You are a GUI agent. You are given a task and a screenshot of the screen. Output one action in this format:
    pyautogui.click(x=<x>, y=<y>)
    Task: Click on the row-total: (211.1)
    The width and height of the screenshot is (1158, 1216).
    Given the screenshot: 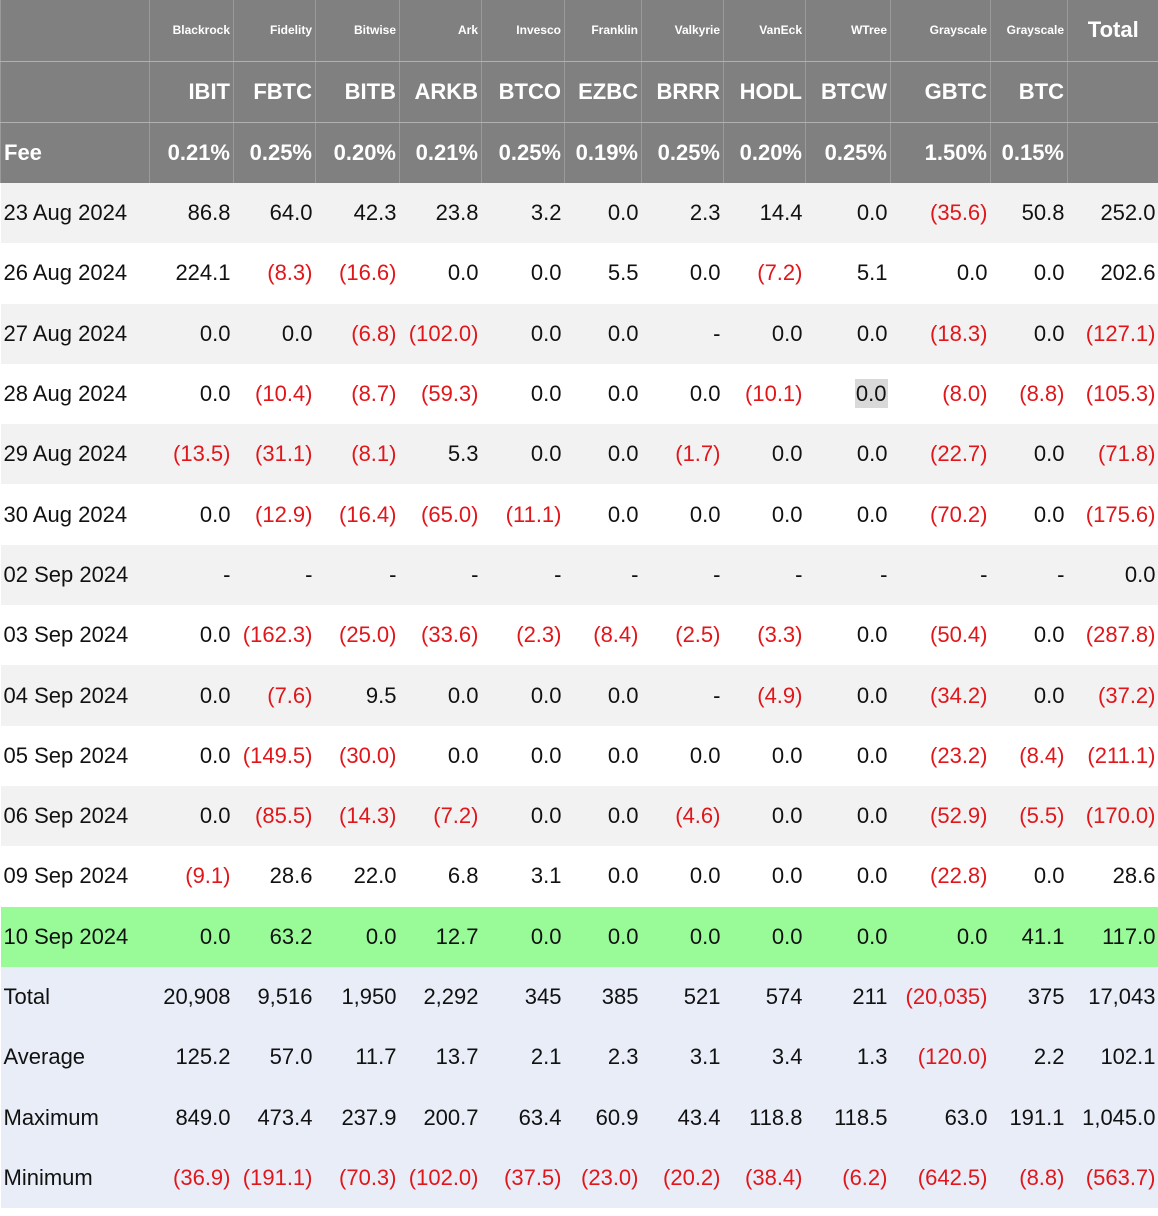 What is the action you would take?
    pyautogui.click(x=1112, y=755)
    